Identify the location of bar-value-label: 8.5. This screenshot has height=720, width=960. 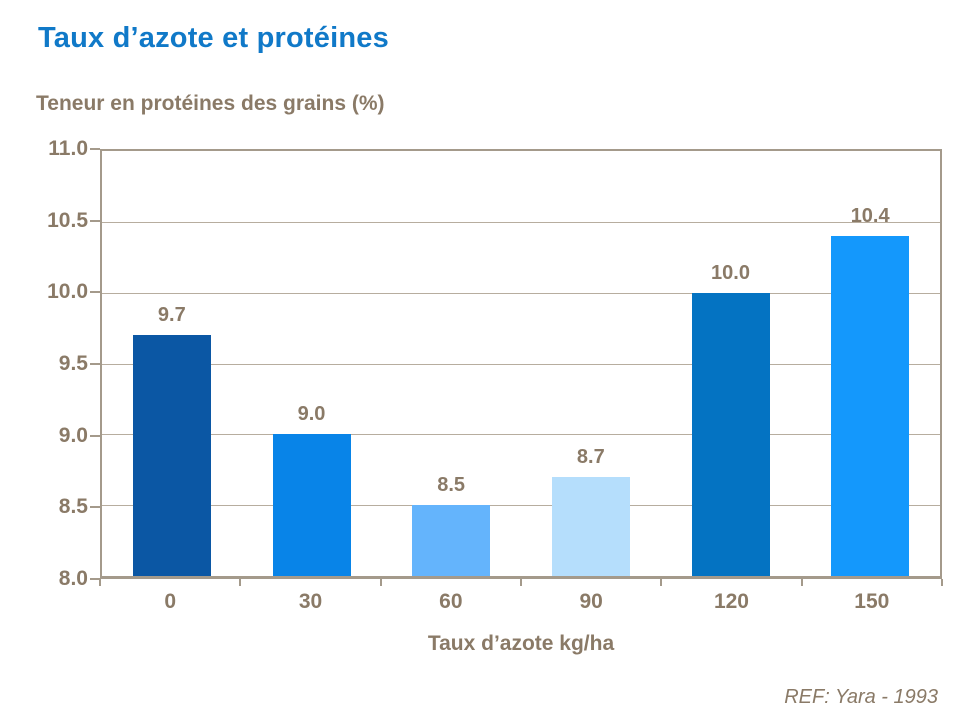
(451, 485).